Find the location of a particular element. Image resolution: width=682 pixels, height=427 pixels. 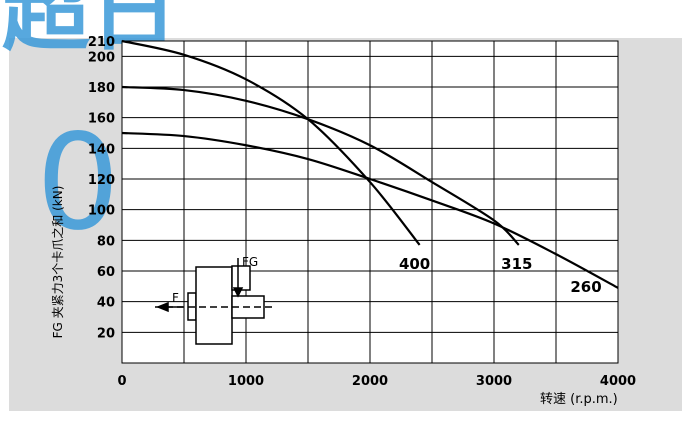

x-tick-label: 2000 is located at coordinates (370, 381).